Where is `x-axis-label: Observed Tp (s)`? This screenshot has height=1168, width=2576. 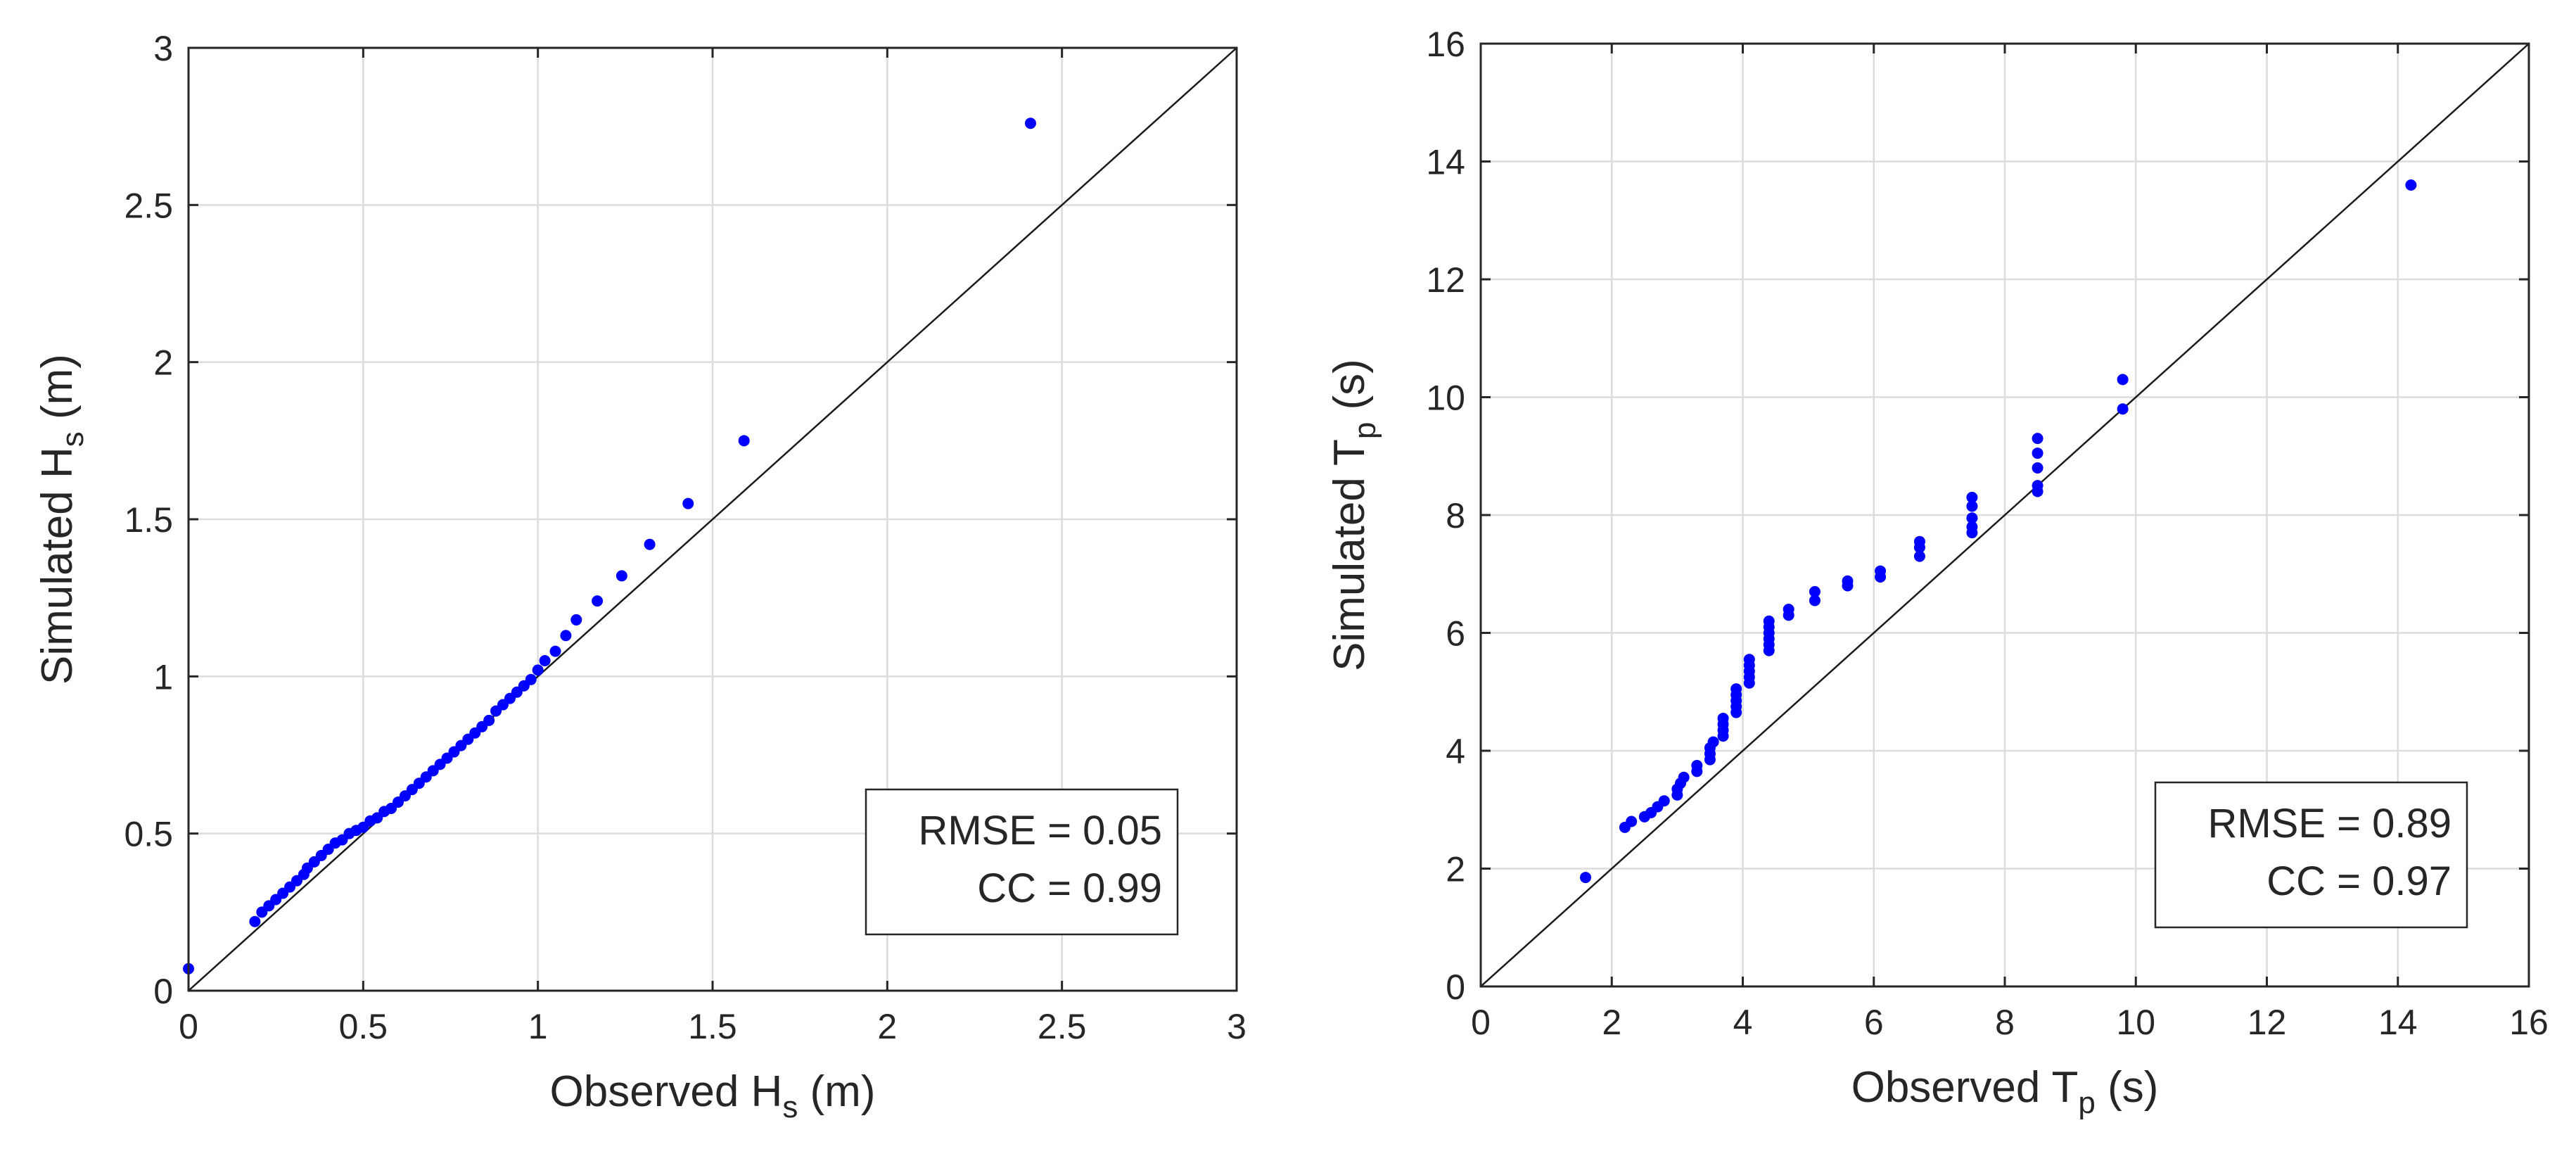 x-axis-label: Observed Tp (s) is located at coordinates (2005, 1091).